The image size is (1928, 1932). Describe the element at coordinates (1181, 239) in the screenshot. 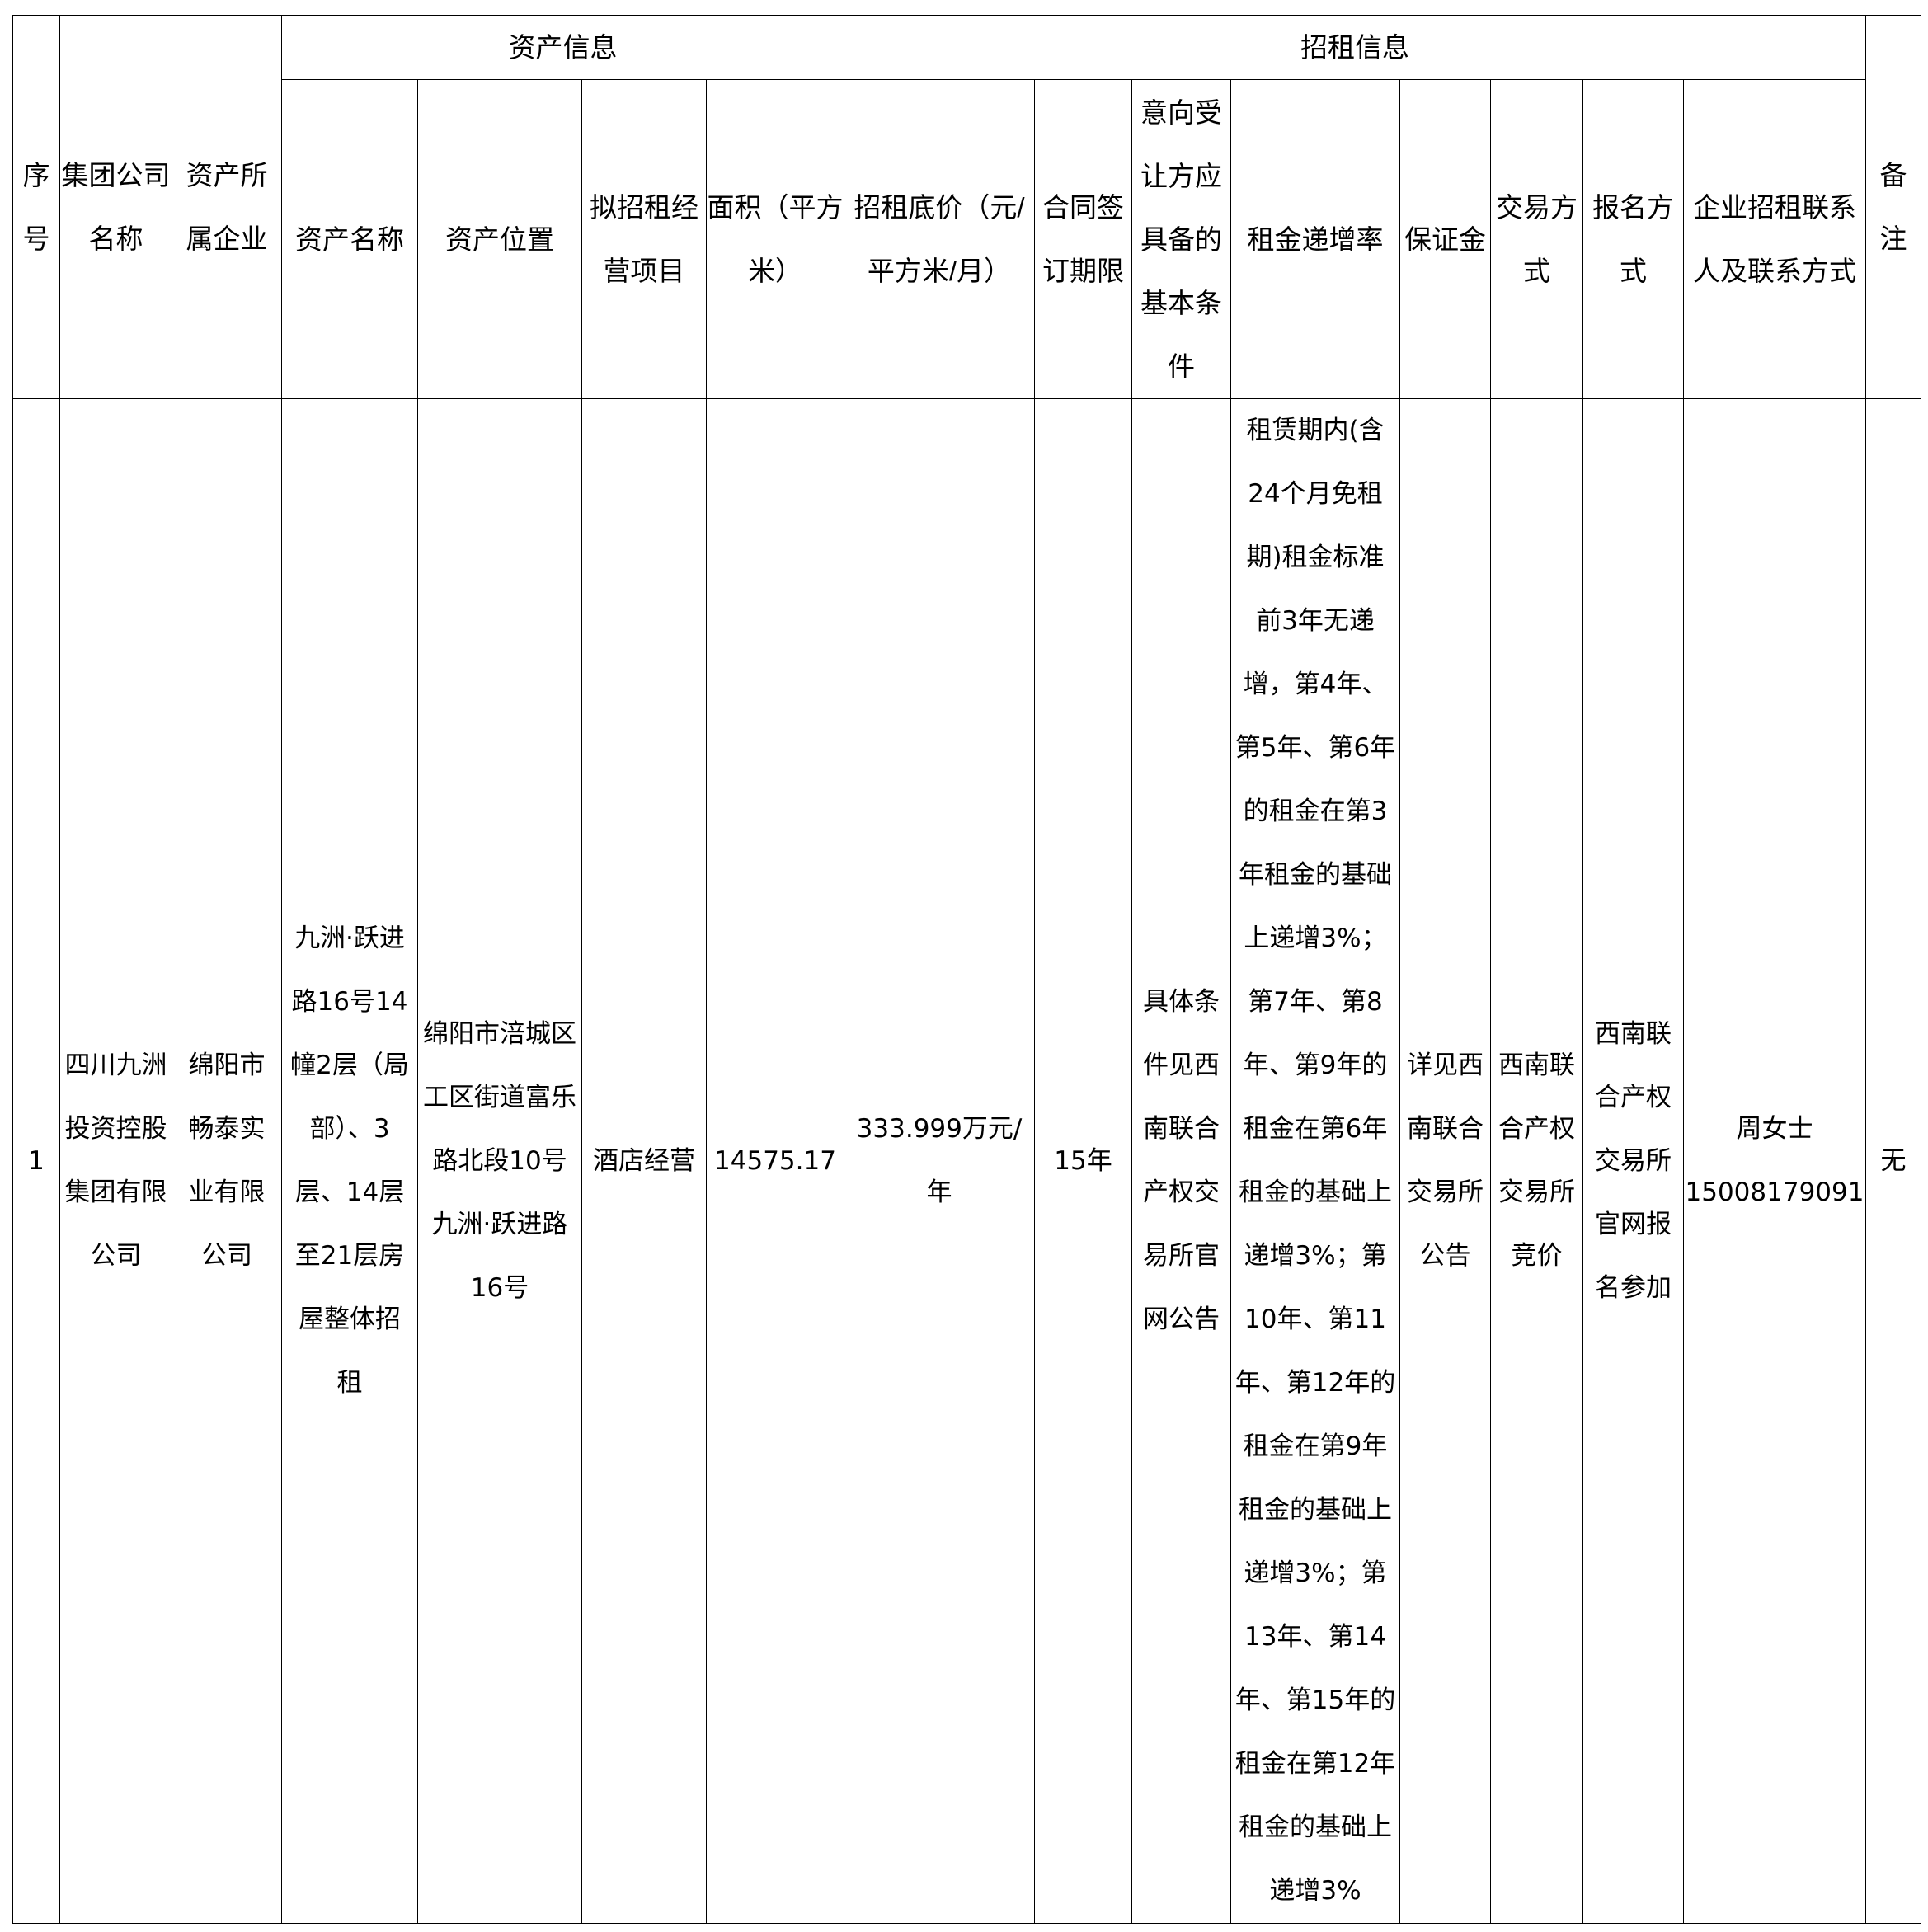

I see `header-conditions: 意向受 让方应 具备的 基本条 件` at that location.